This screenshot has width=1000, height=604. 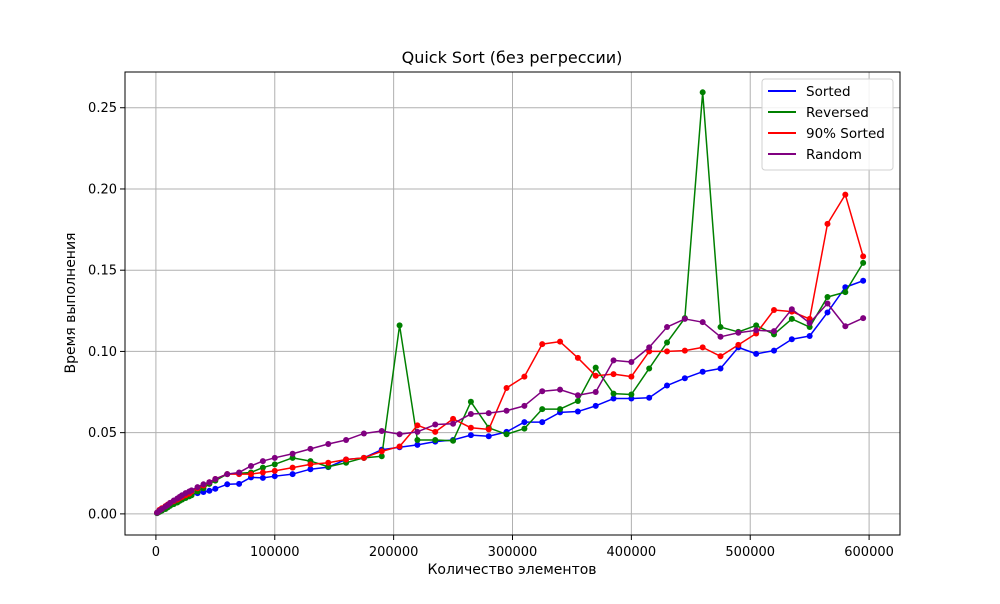 What do you see at coordinates (102, 108) in the screenshot?
I see `y-tick-label: 0.25` at bounding box center [102, 108].